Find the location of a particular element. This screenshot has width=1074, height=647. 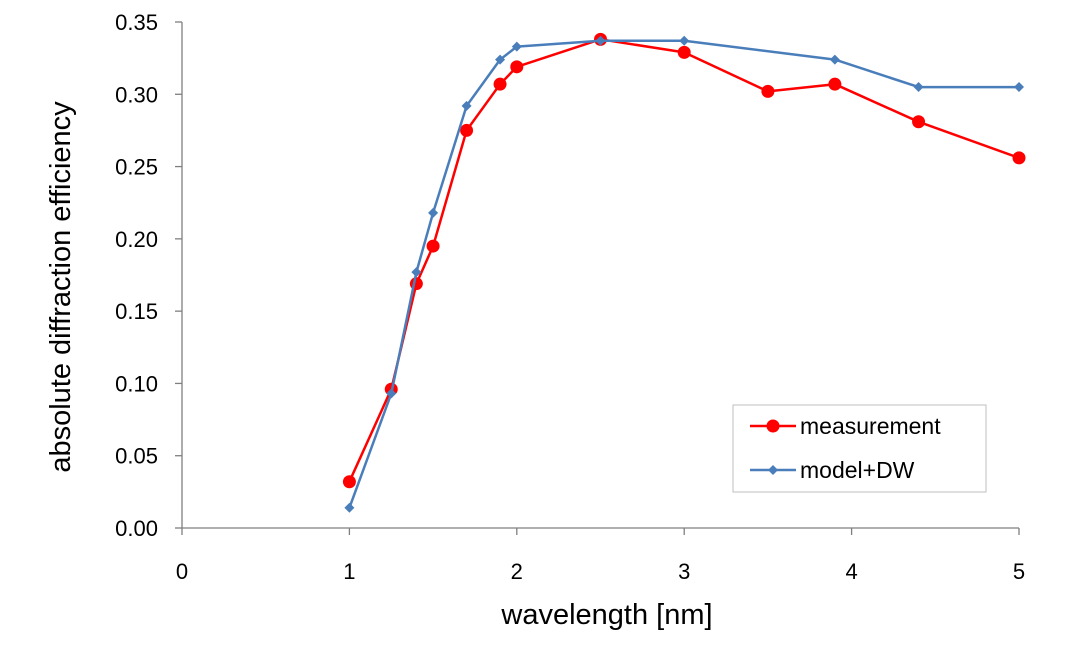

legend: measurement model+DW is located at coordinates (859, 448).